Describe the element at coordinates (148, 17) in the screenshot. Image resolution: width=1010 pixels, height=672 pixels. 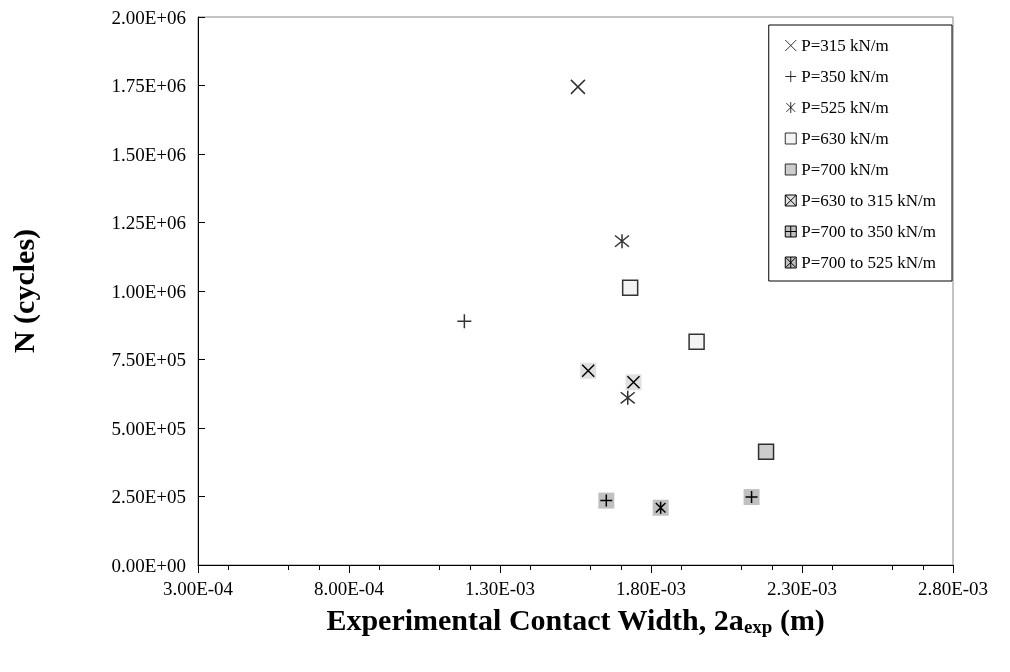
I see `y-tick-label: 2.00E+06` at that location.